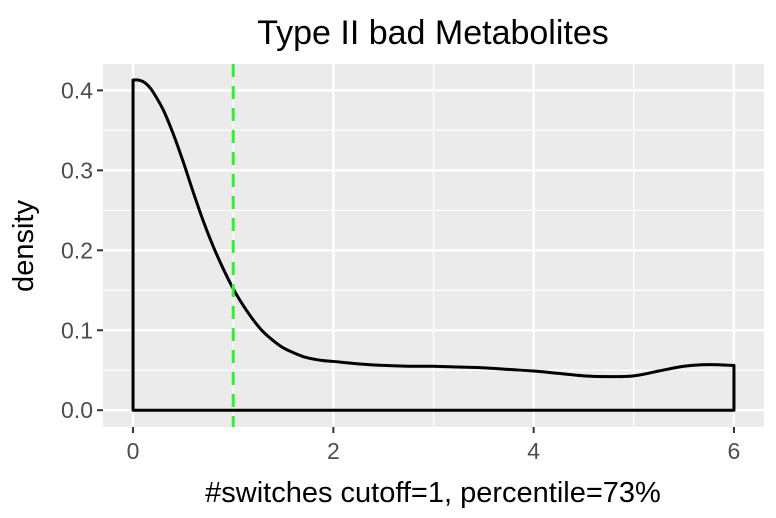  Describe the element at coordinates (433, 493) in the screenshot. I see `x-axis-label: #switches cutoff=1, percentile=73%` at that location.